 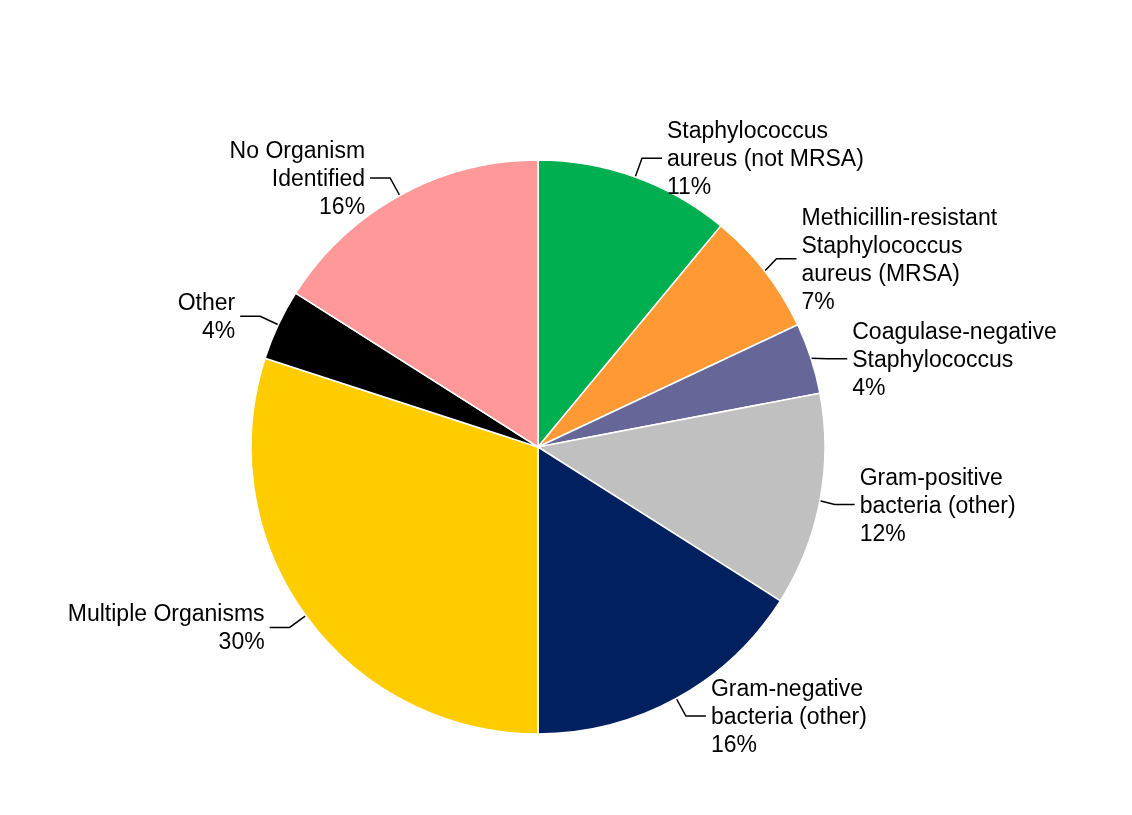 What do you see at coordinates (954, 344) in the screenshot?
I see `slice-label: Coagulase-negative Staphylococcus` at bounding box center [954, 344].